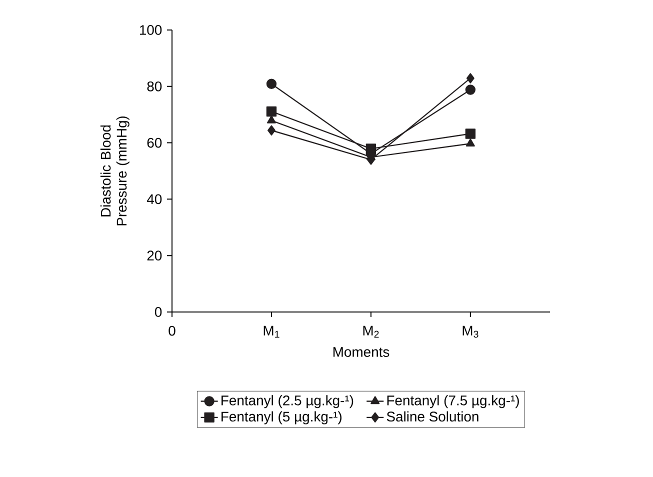  I want to click on y-tick-label: 100, so click(151, 30).